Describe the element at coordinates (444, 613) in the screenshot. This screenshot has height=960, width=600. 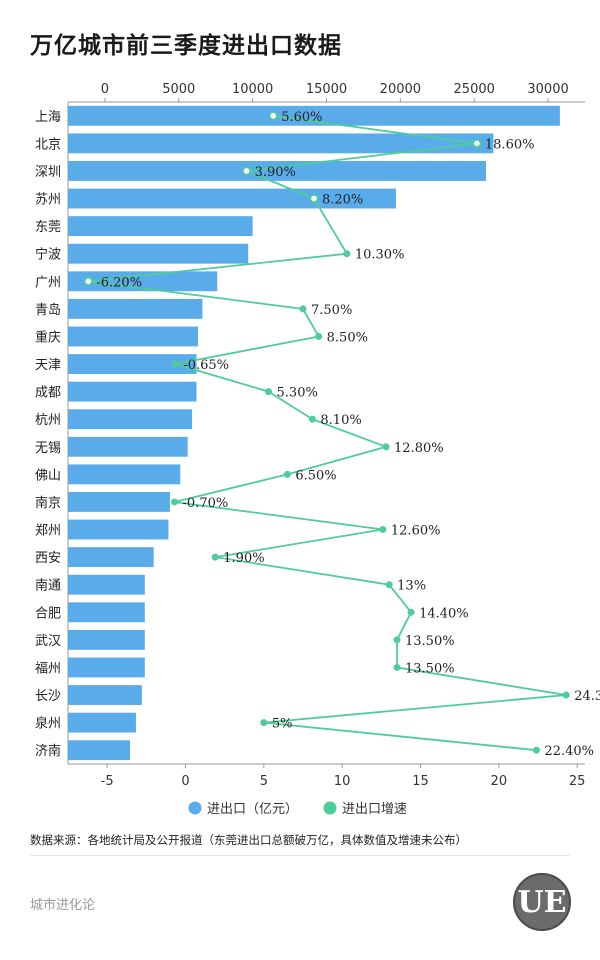
I see `growth-label: 14.40%` at that location.